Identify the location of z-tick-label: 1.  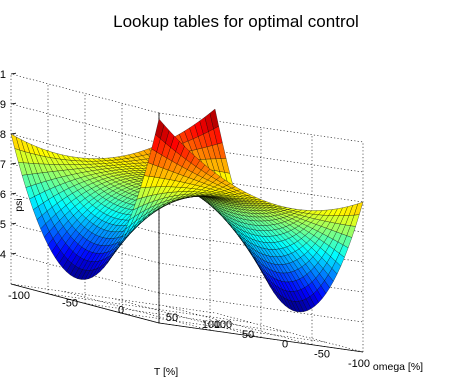
(3, 75).